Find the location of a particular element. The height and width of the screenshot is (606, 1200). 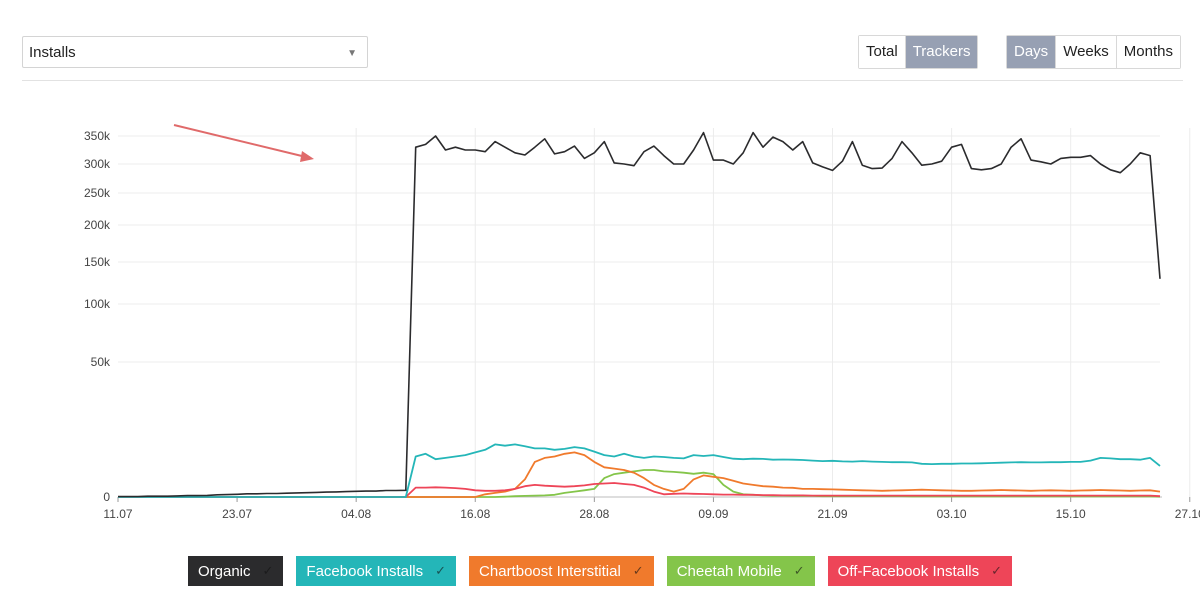

y-tick-label: 350k is located at coordinates (97, 136).